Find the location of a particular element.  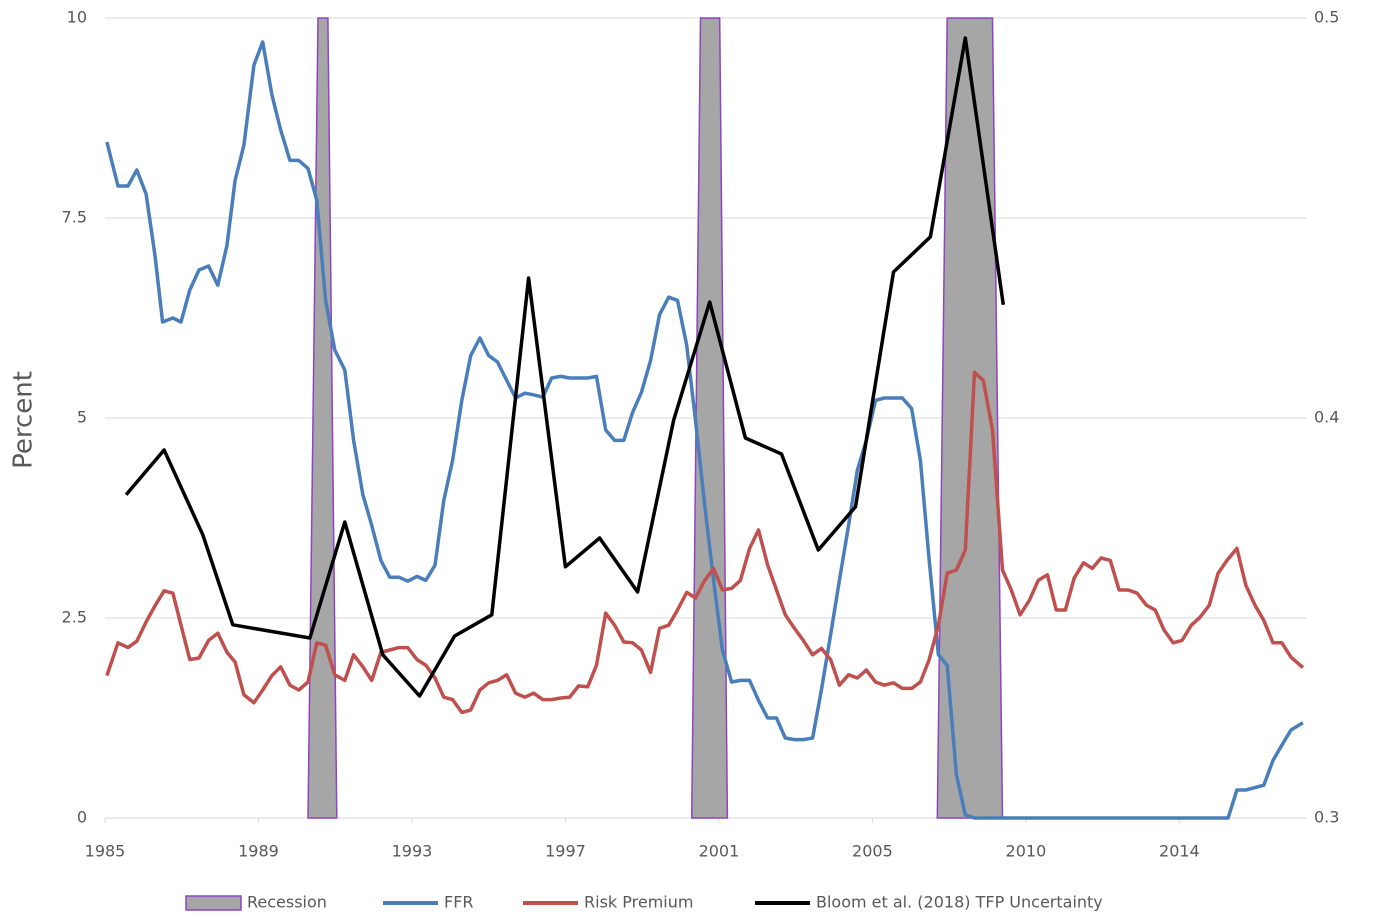

x-tick-label: 2005 is located at coordinates (872, 851).